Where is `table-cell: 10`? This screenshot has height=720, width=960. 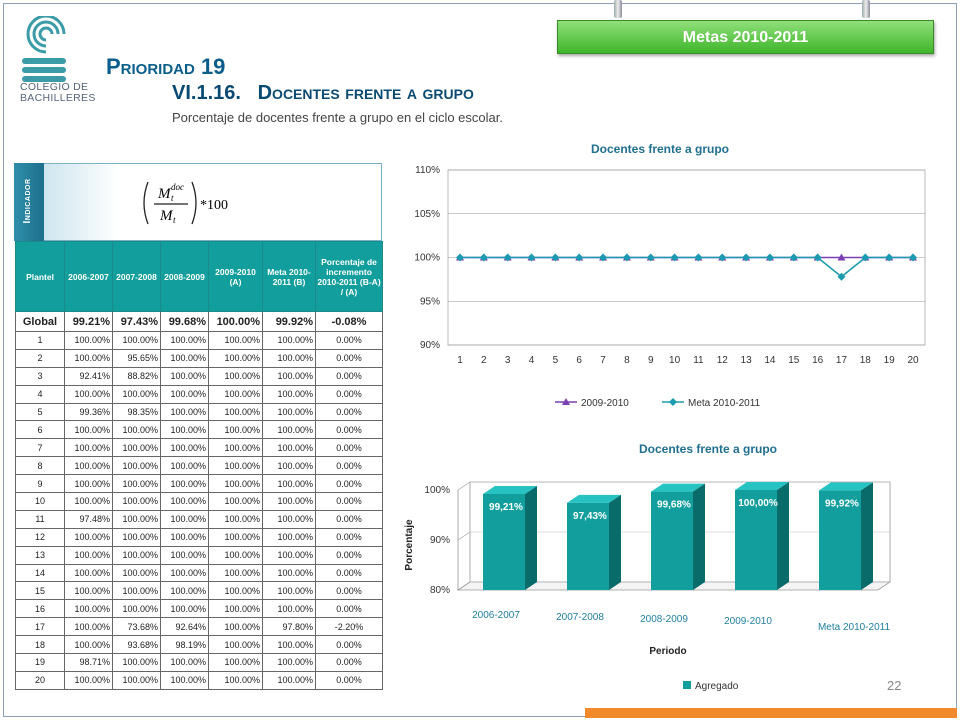 table-cell: 10 is located at coordinates (40, 501).